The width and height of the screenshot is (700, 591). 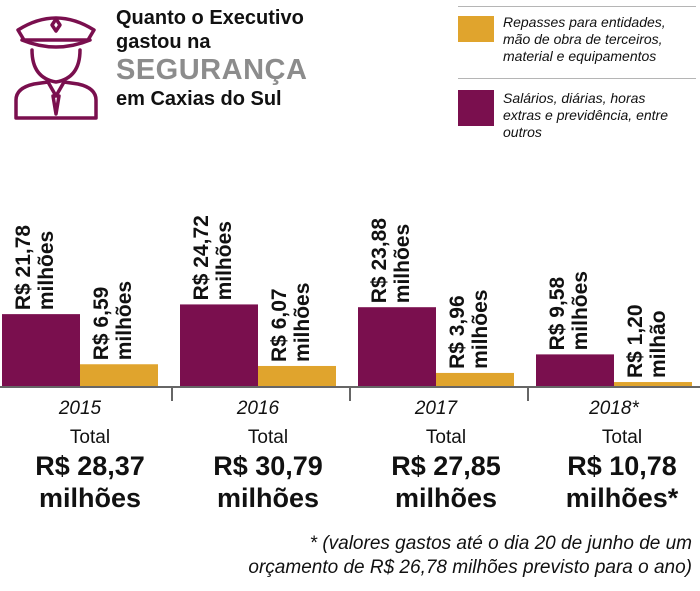 I want to click on value-label-amount: R$ 6,59, so click(x=101, y=324).